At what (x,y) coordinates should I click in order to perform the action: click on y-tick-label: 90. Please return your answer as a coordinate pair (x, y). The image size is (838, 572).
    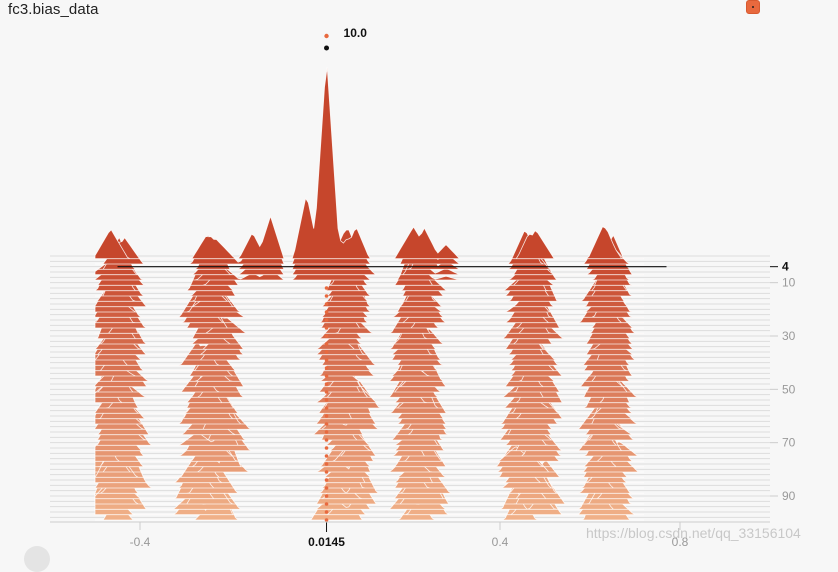
    Looking at the image, I should click on (789, 496).